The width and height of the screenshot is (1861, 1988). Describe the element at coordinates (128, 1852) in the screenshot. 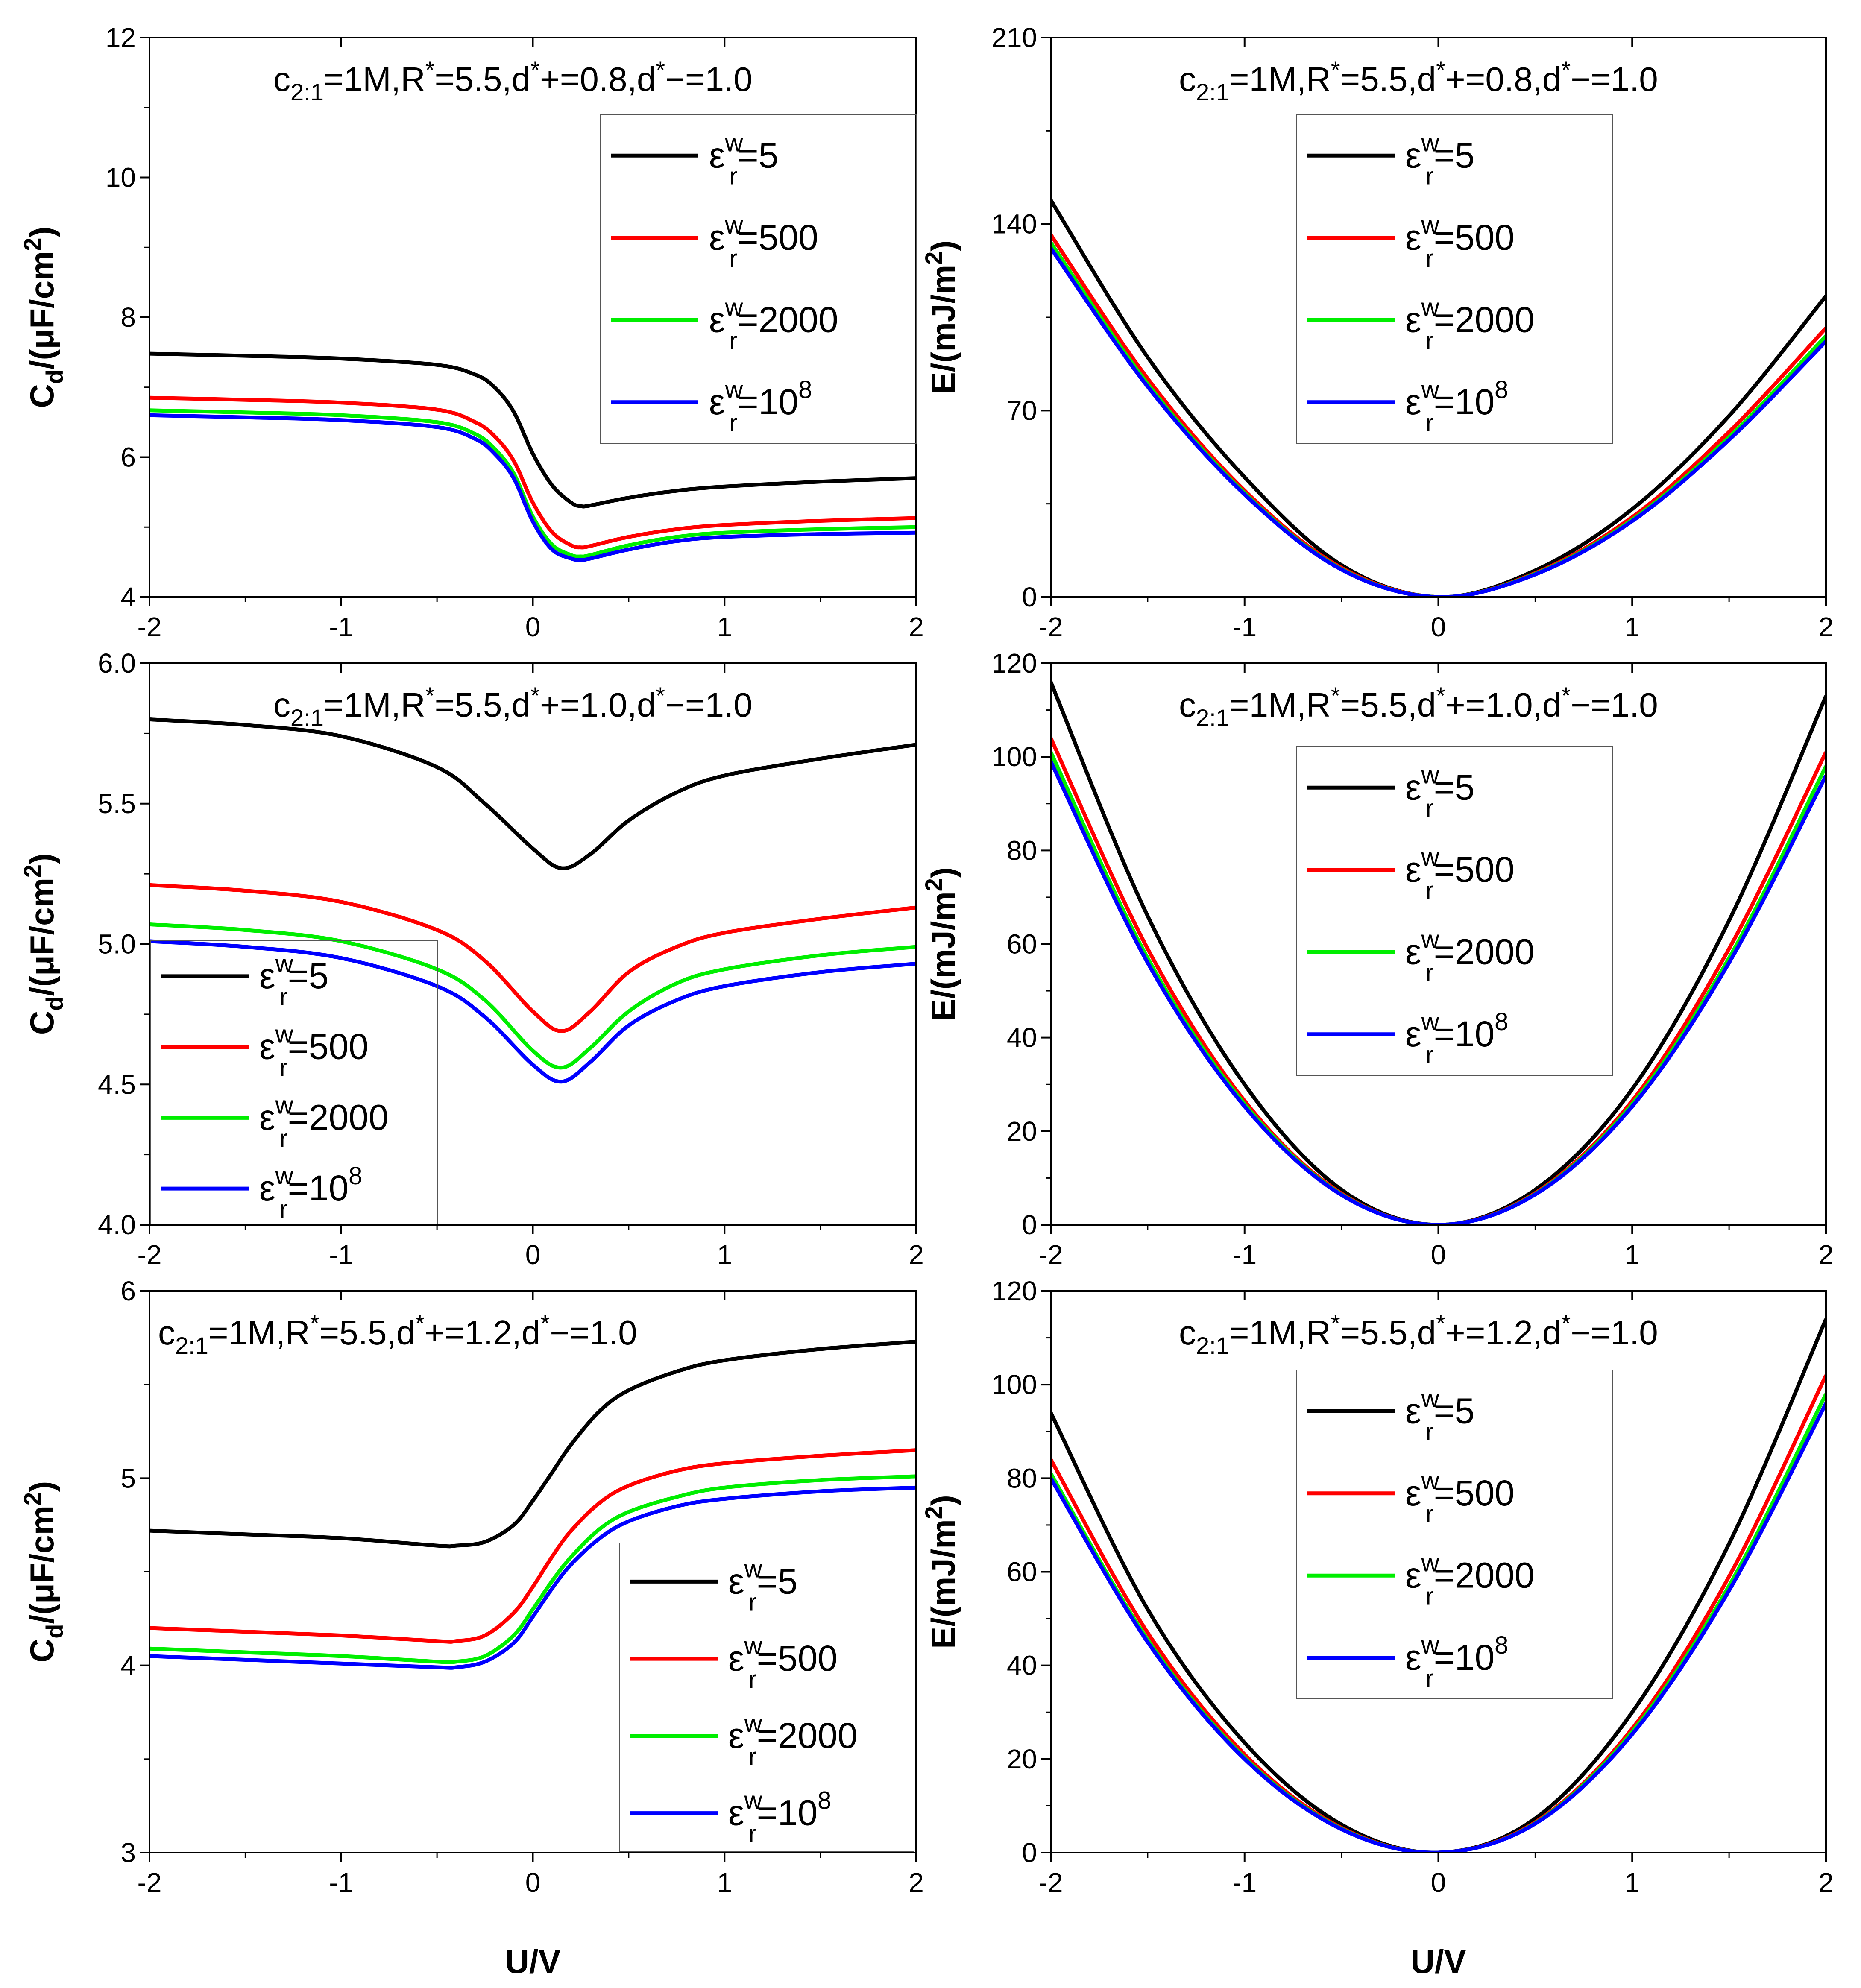

I see `y-tick-label: 3` at that location.